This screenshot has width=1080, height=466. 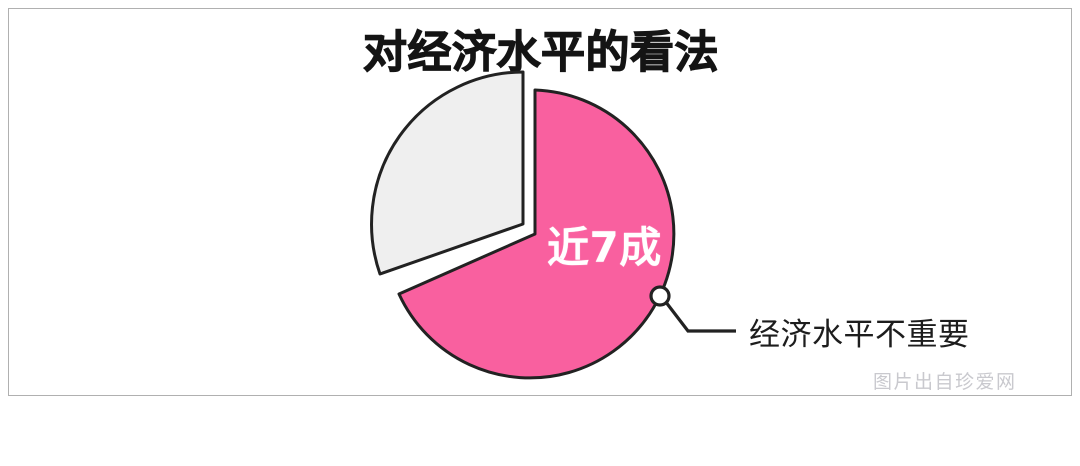 What do you see at coordinates (945, 382) in the screenshot?
I see `watermark: 图片出自珍爱网` at bounding box center [945, 382].